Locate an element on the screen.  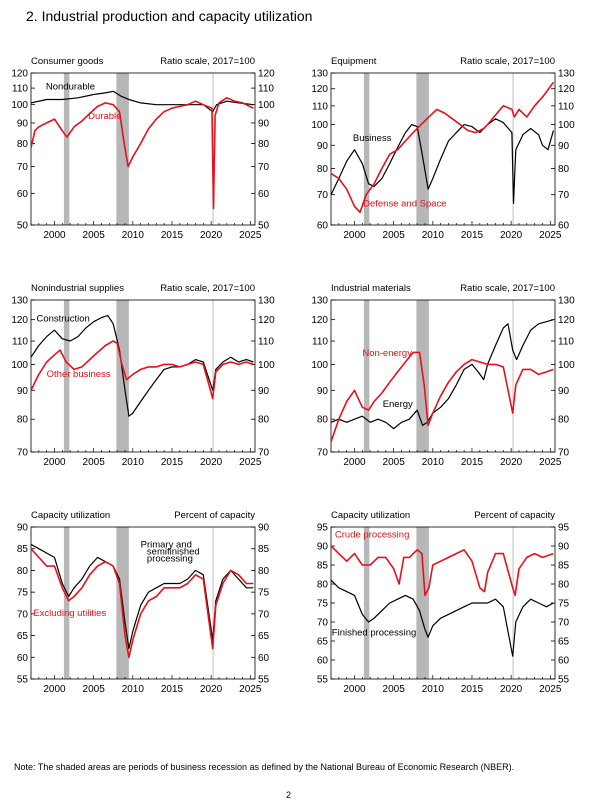
series-label: Non-energy is located at coordinates (387, 353).